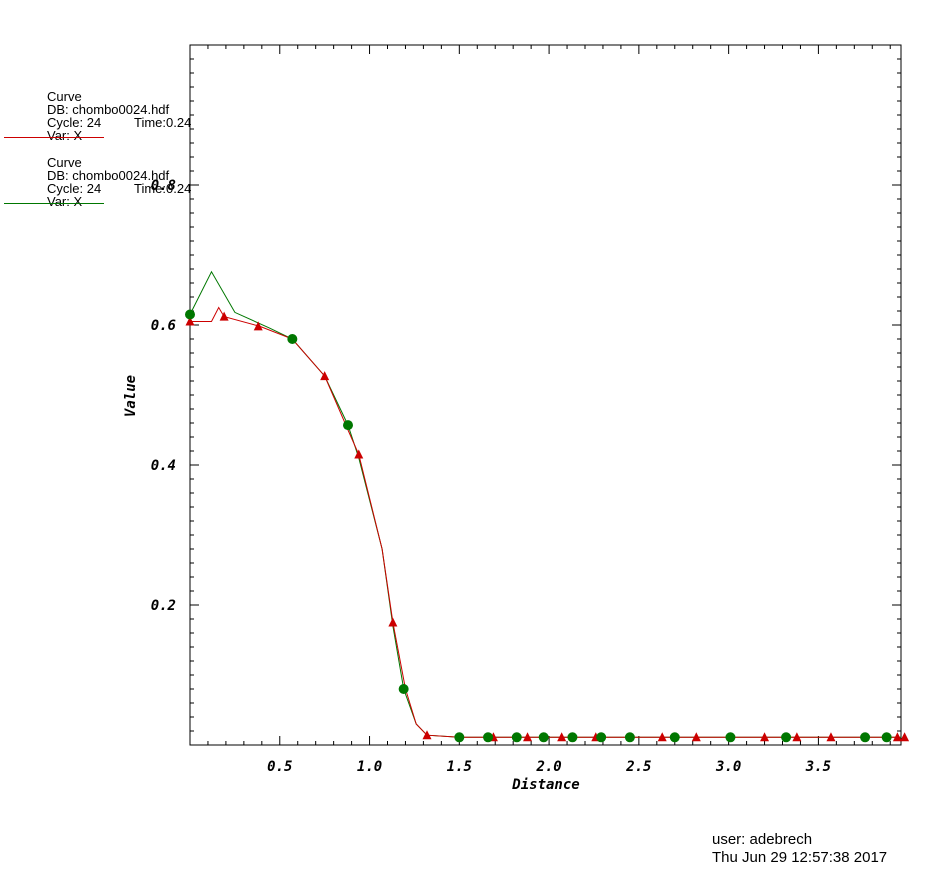 The width and height of the screenshot is (950, 878). What do you see at coordinates (638, 767) in the screenshot?
I see `x-tick-label: 2.5` at bounding box center [638, 767].